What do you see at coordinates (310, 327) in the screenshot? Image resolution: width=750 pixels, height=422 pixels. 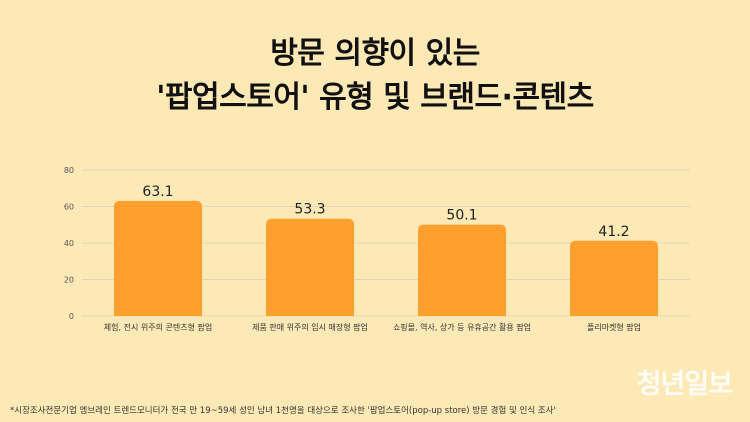 I see `x-tick-label: 제품 판매 위주의 임시 매장형 팝업` at bounding box center [310, 327].